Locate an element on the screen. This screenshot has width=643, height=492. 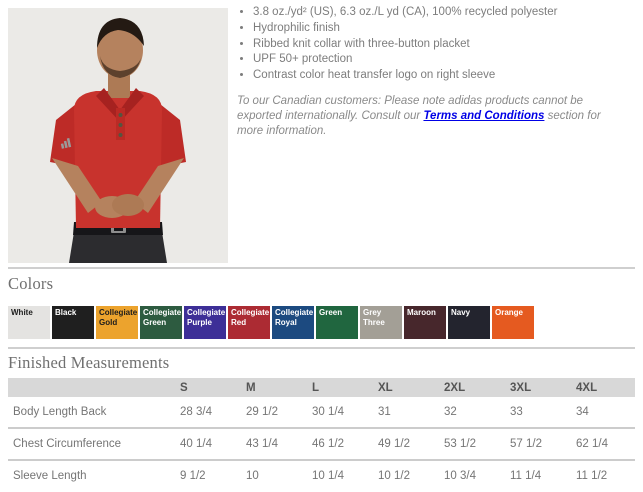
measurement-value: 10 1/2 is located at coordinates (394, 476).